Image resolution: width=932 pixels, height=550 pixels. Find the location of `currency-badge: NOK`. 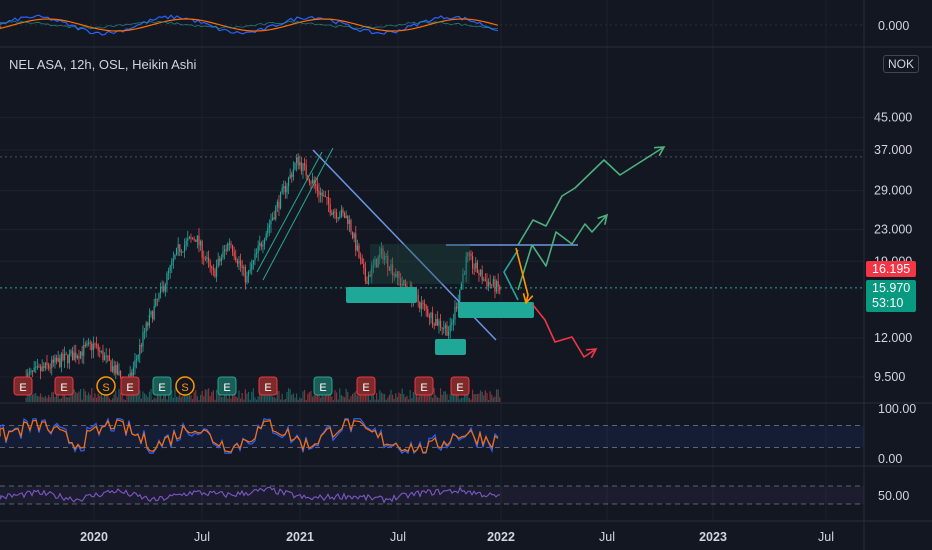

currency-badge: NOK is located at coordinates (901, 64).